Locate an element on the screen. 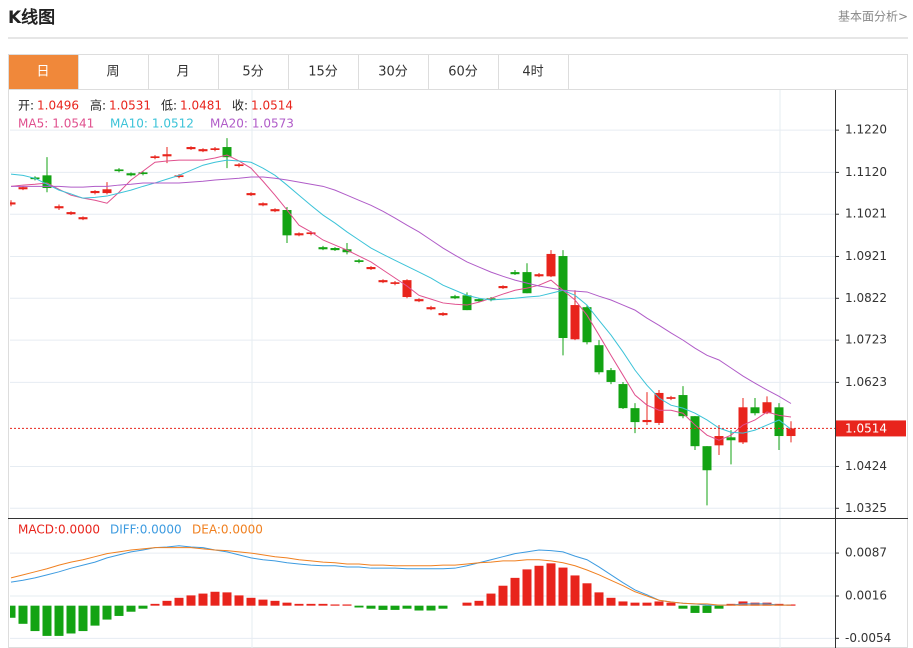 This screenshot has height=648, width=913. tab-label: 周 is located at coordinates (112, 72).